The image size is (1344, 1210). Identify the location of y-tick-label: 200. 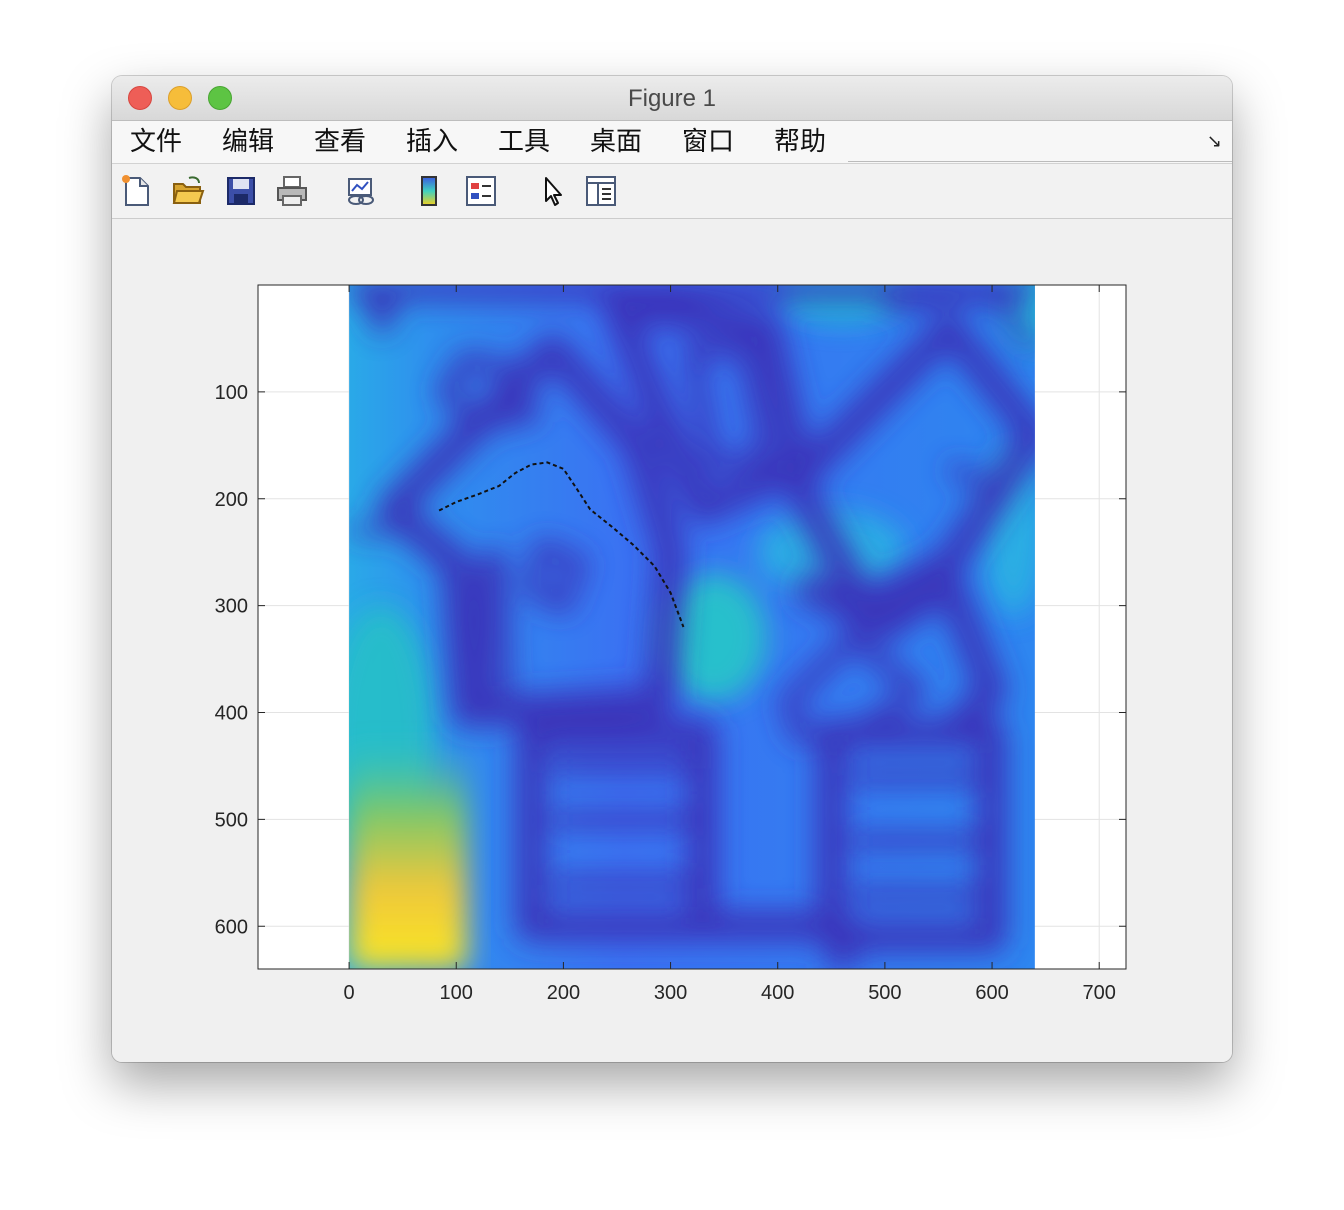
(231, 500).